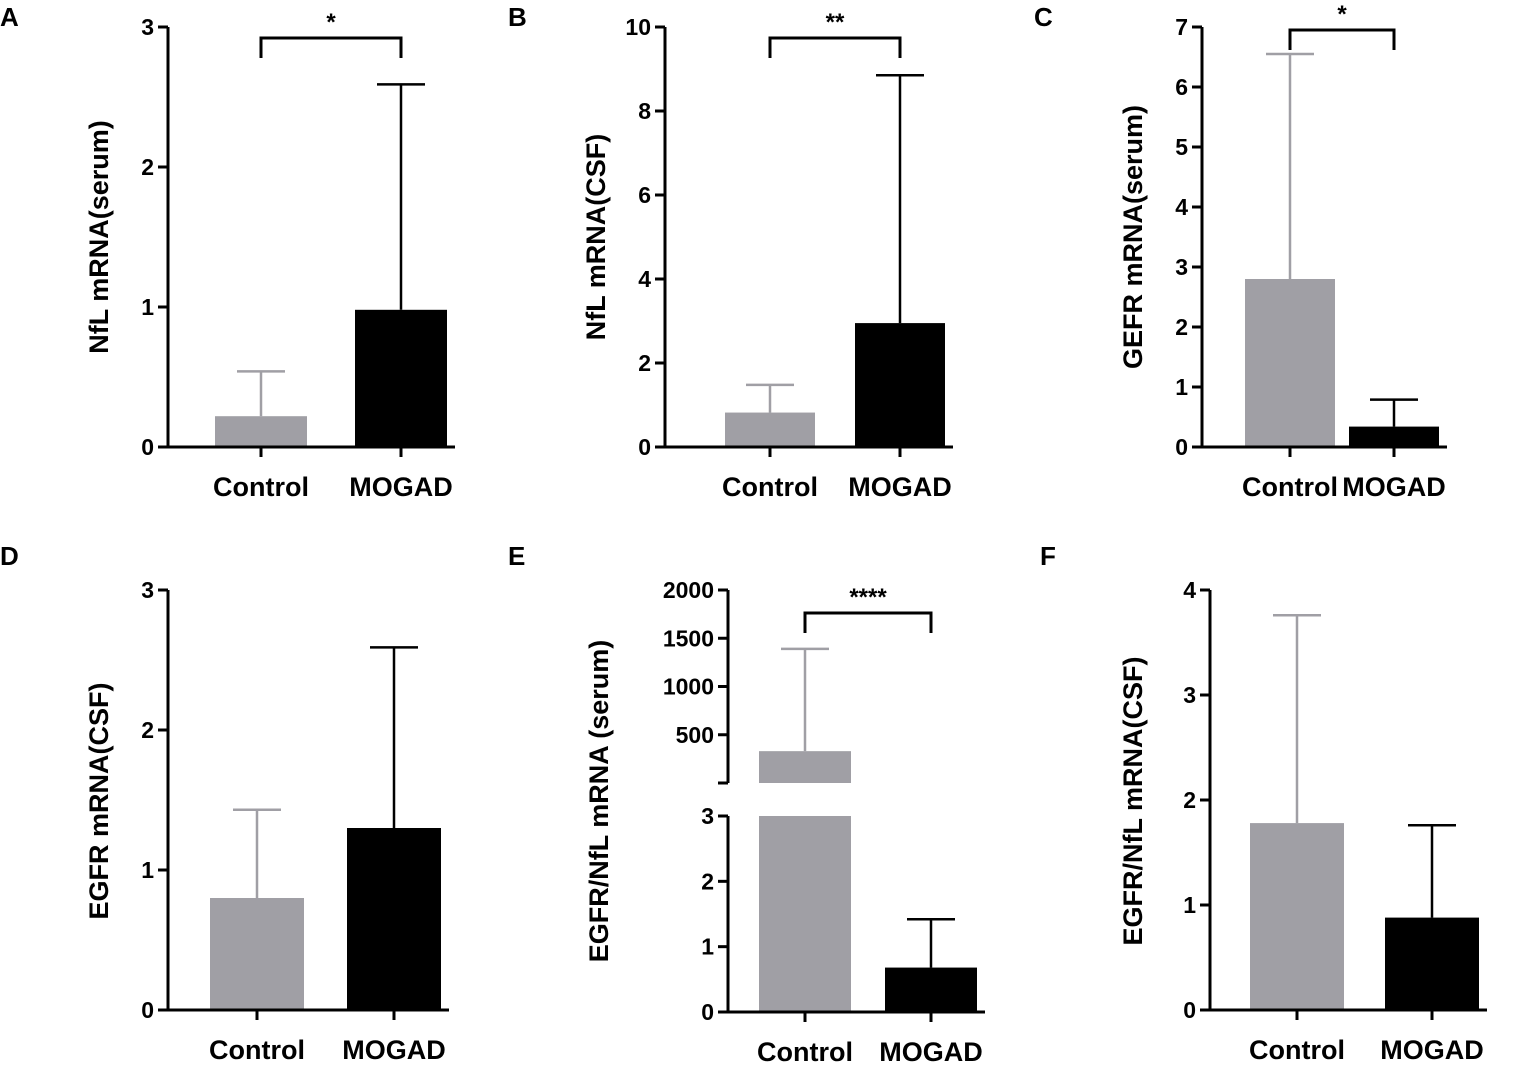 The width and height of the screenshot is (1534, 1073). Describe the element at coordinates (1043, 17) in the screenshot. I see `panel-c-letter: C` at that location.